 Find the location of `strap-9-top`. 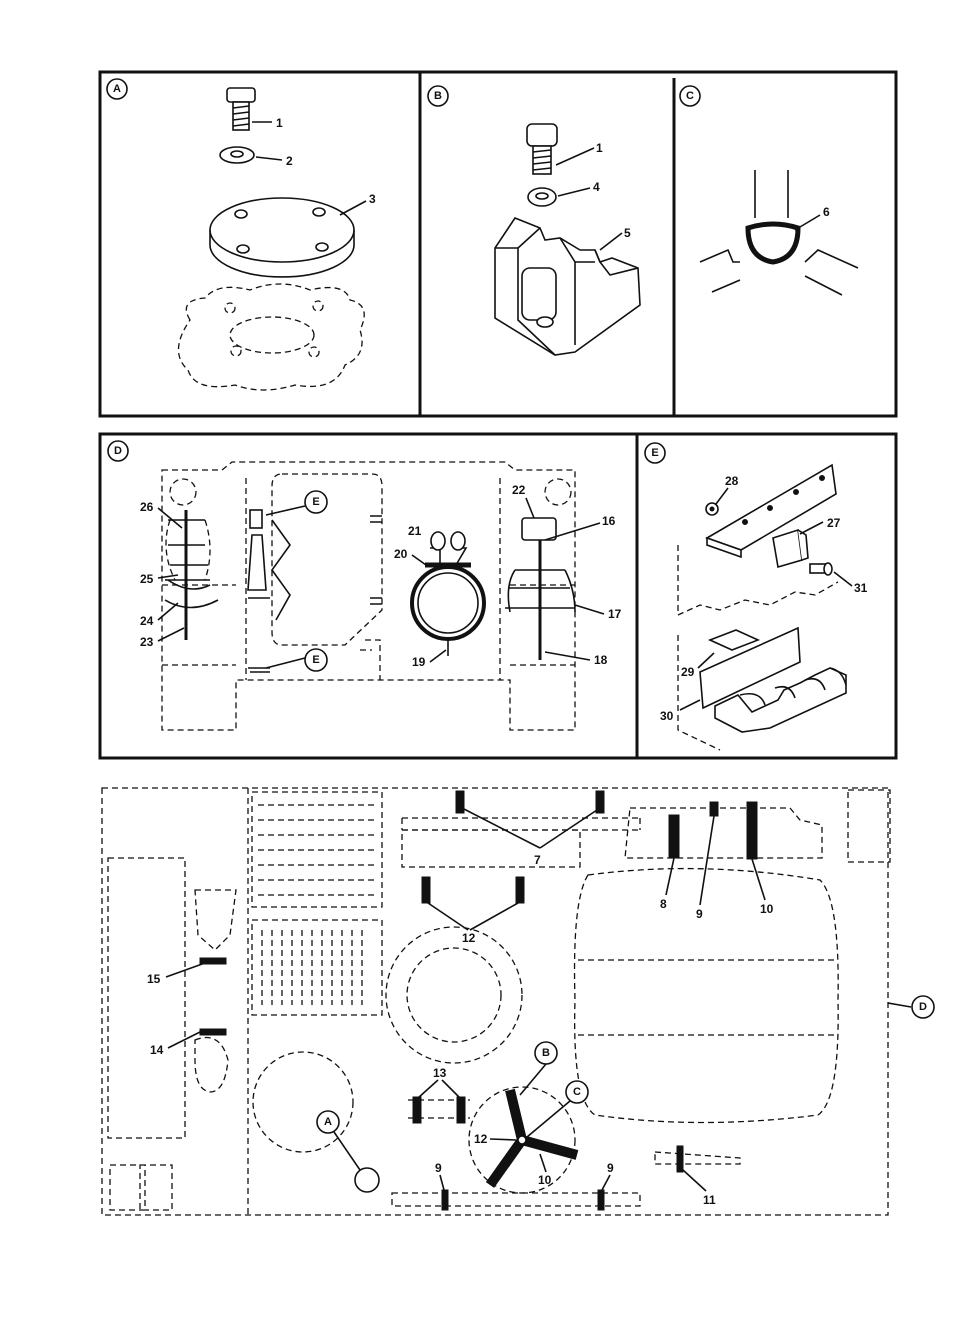

strap-9-top is located at coordinates (714, 809).